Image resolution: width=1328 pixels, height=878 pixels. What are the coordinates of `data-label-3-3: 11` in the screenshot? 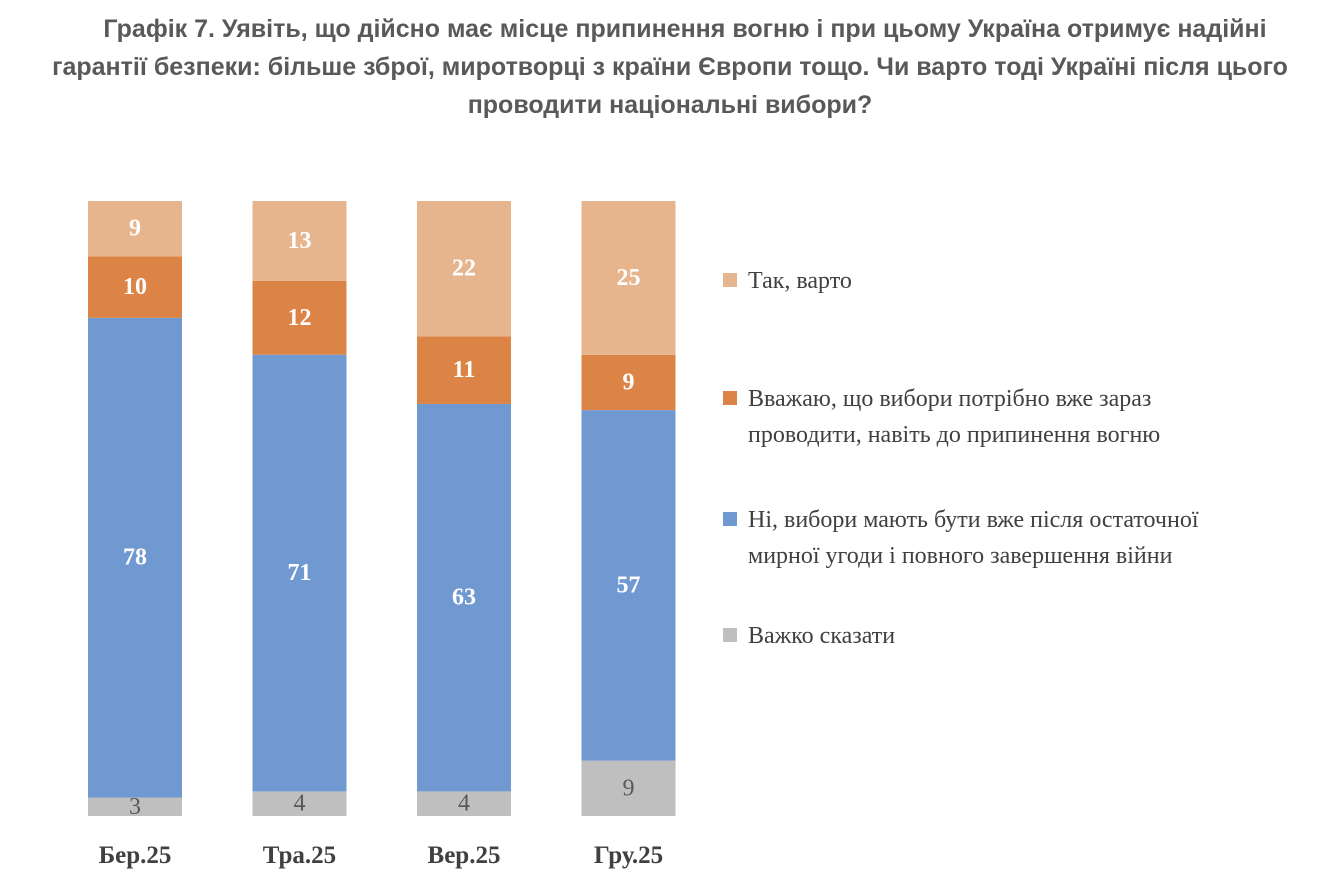 It's located at (464, 370).